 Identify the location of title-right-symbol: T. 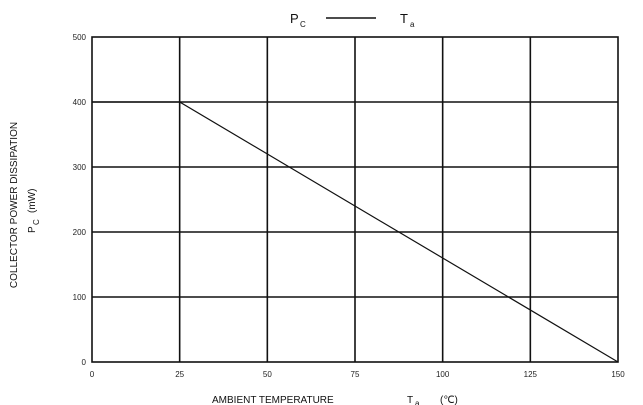
(404, 18).